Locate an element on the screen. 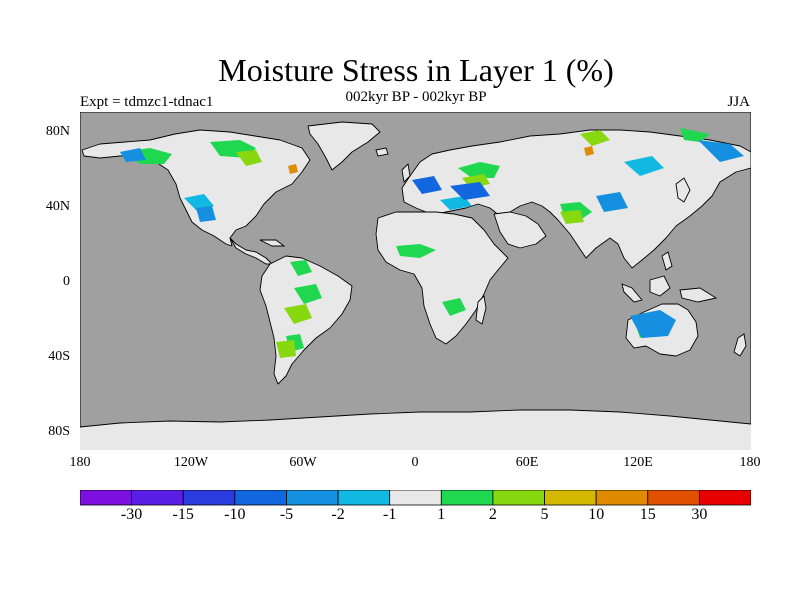 This screenshot has height=600, width=800. map-subtitle: 002kyr BP - 002kyr BP is located at coordinates (416, 97).